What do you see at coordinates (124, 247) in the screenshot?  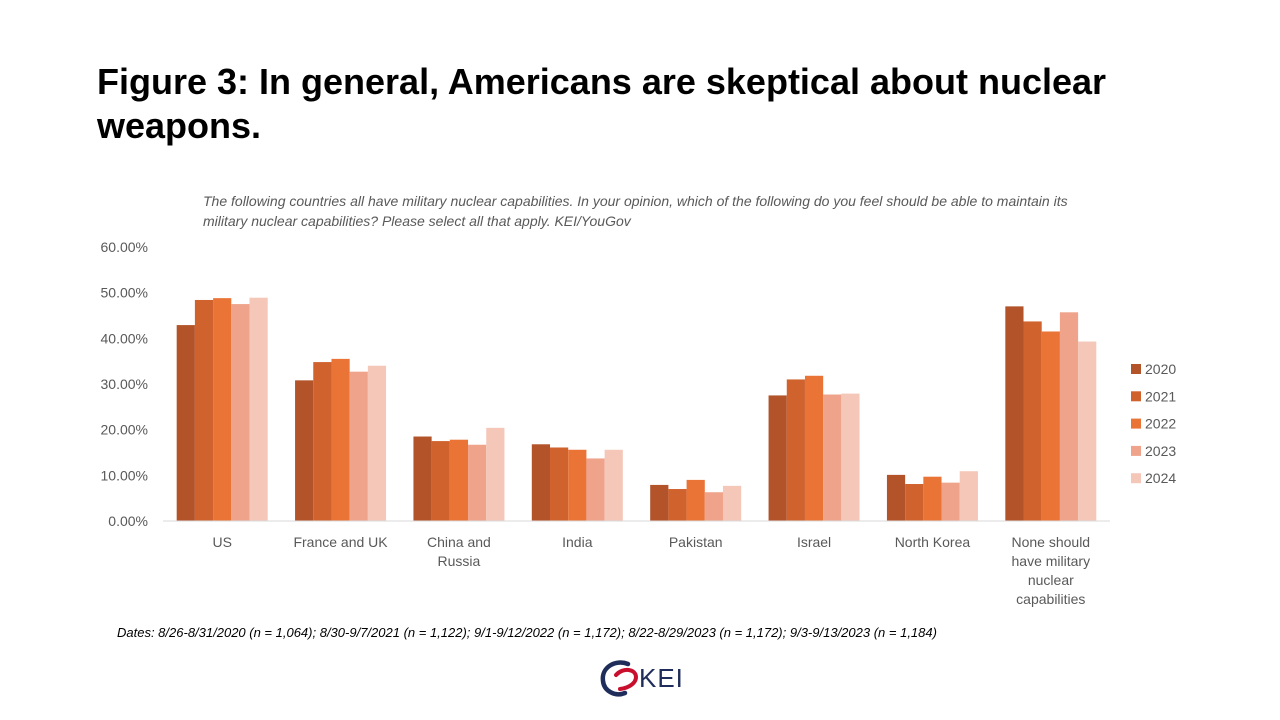 I see `y-tick-label: 60.00%` at bounding box center [124, 247].